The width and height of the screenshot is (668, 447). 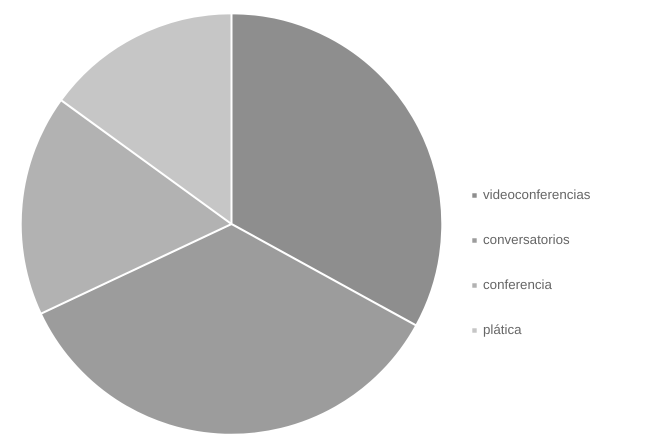 I want to click on legend-label: conferencia, so click(x=517, y=284).